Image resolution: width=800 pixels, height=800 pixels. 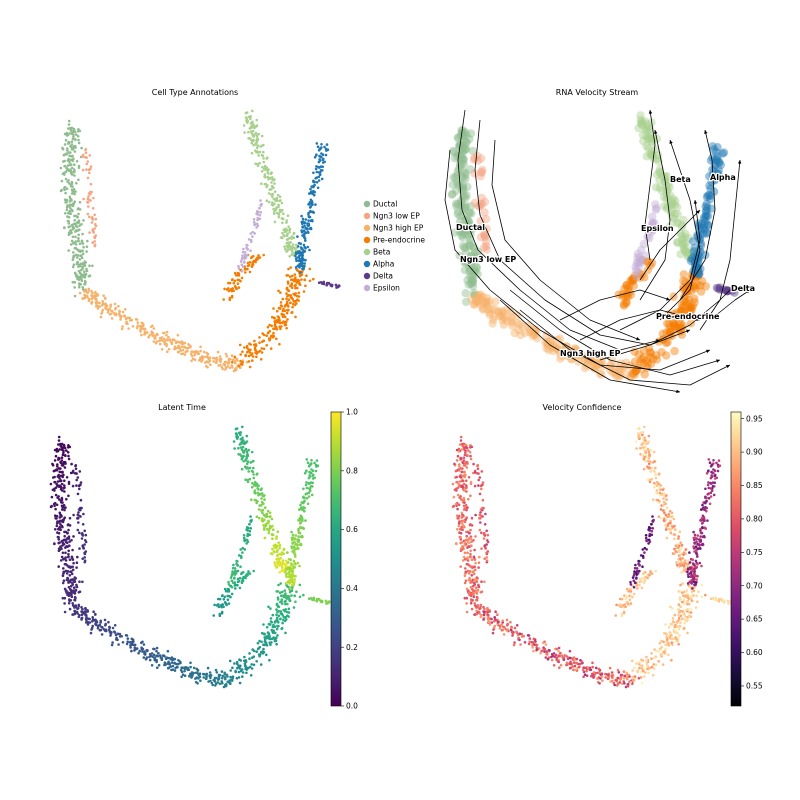 What do you see at coordinates (566, 240) in the screenshot?
I see `streamline` at bounding box center [566, 240].